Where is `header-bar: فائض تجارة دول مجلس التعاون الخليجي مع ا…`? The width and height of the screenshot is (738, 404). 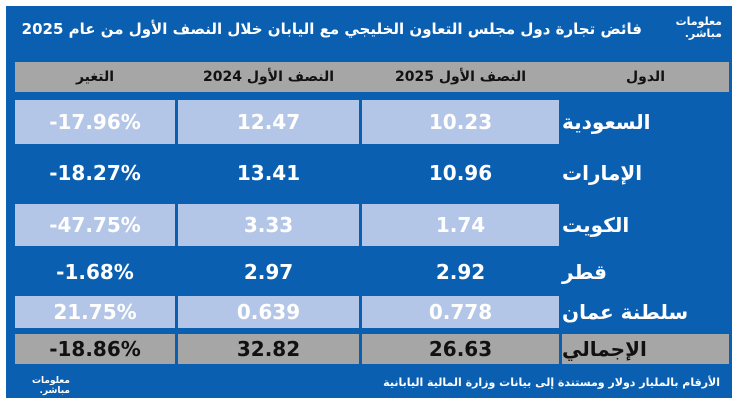
header-bar: فائض تجارة دول مجلس التعاون الخليجي مع ا… is located at coordinates (369, 30).